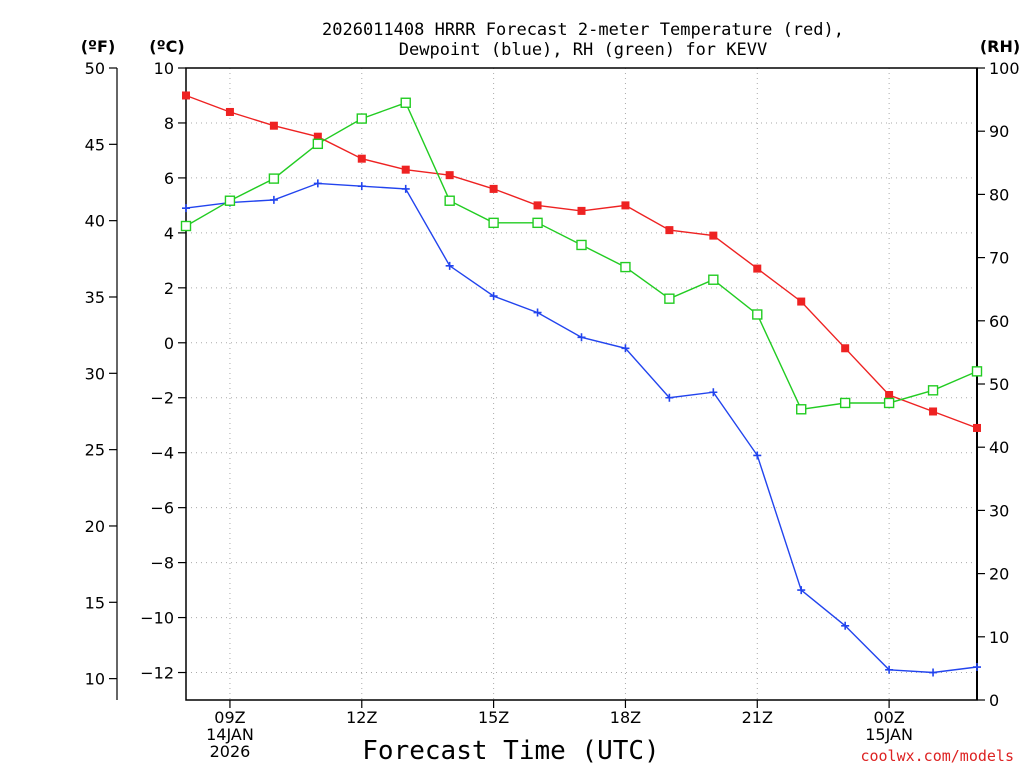 The image size is (1024, 768). I want to click on fahrenheit-tick-label: 25, so click(95, 450).